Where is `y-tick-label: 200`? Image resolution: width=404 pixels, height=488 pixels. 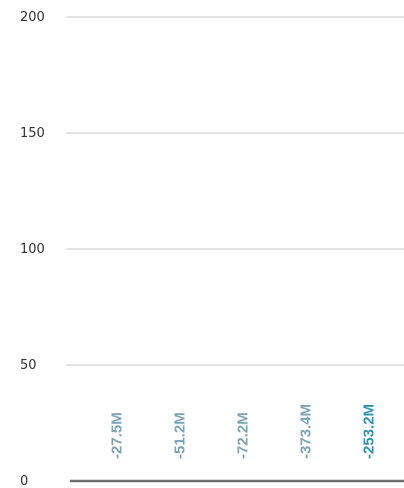 y-tick-label: 200 is located at coordinates (32, 17).